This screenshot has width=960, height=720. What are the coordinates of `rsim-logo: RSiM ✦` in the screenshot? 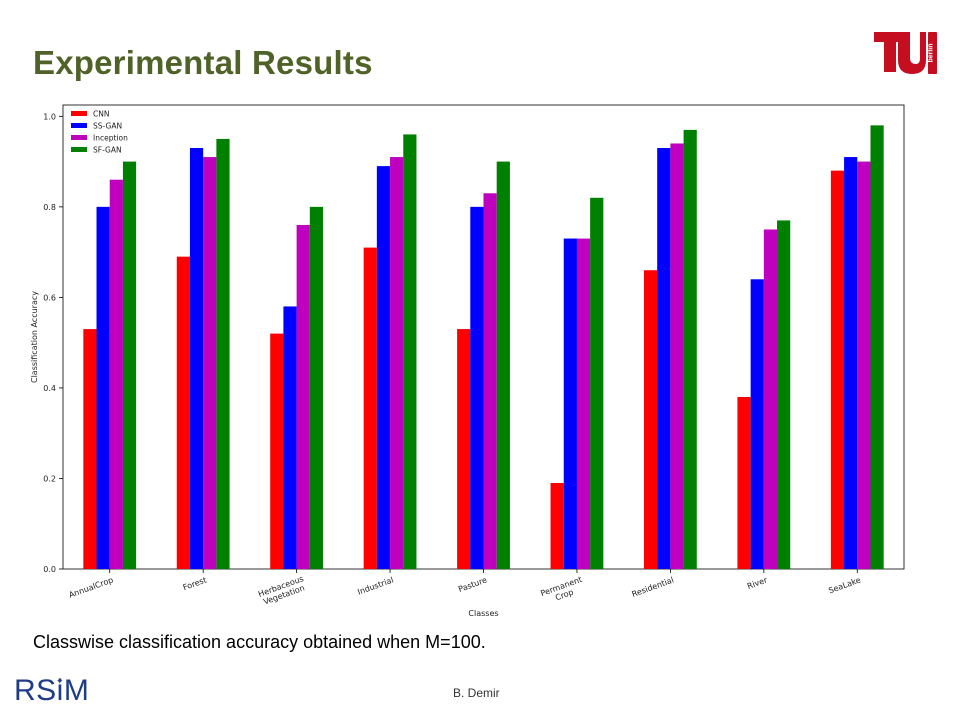 It's located at (51, 691).